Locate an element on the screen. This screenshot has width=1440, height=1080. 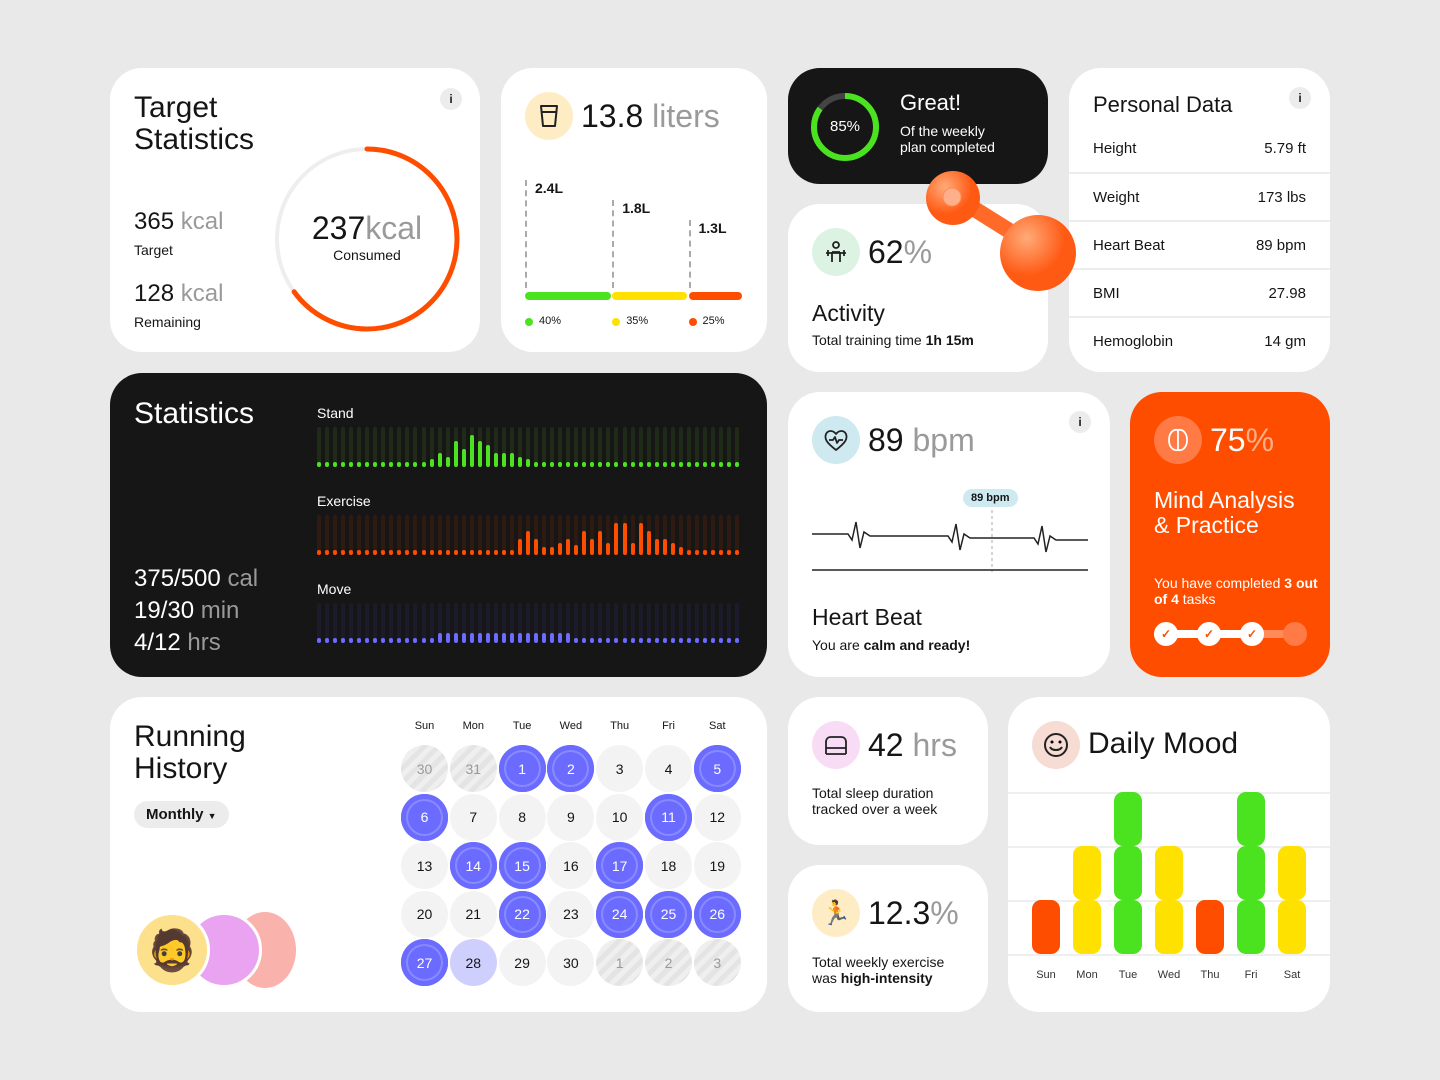
day-number: 1 is located at coordinates (522, 768).